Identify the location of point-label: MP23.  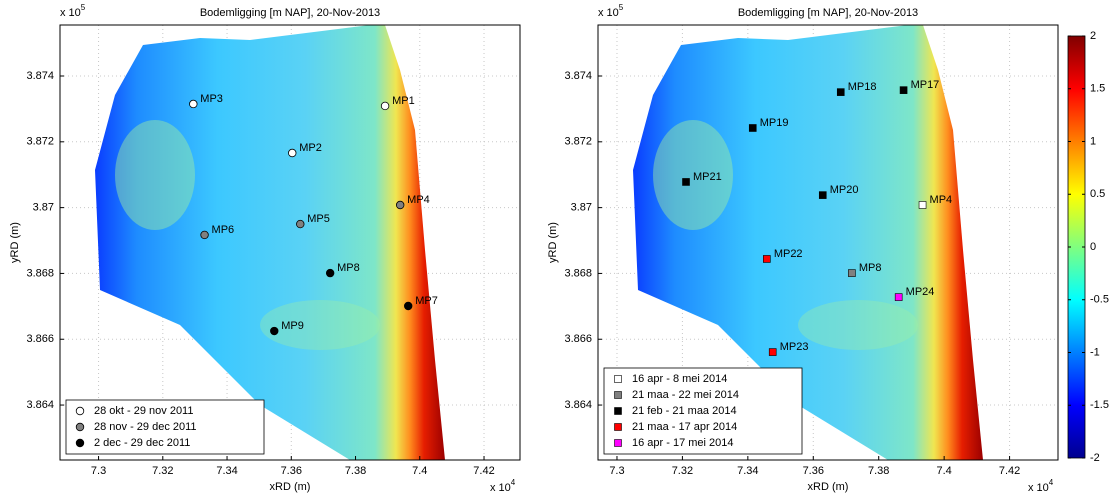
(794, 347).